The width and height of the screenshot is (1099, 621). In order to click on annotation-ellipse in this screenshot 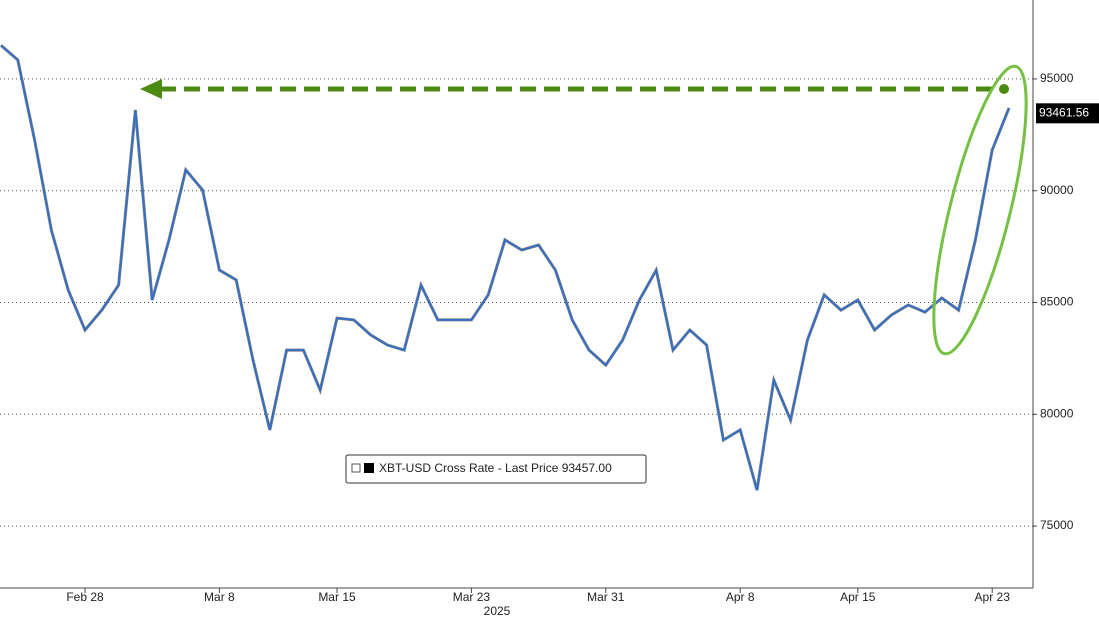, I will do `click(980, 210)`.